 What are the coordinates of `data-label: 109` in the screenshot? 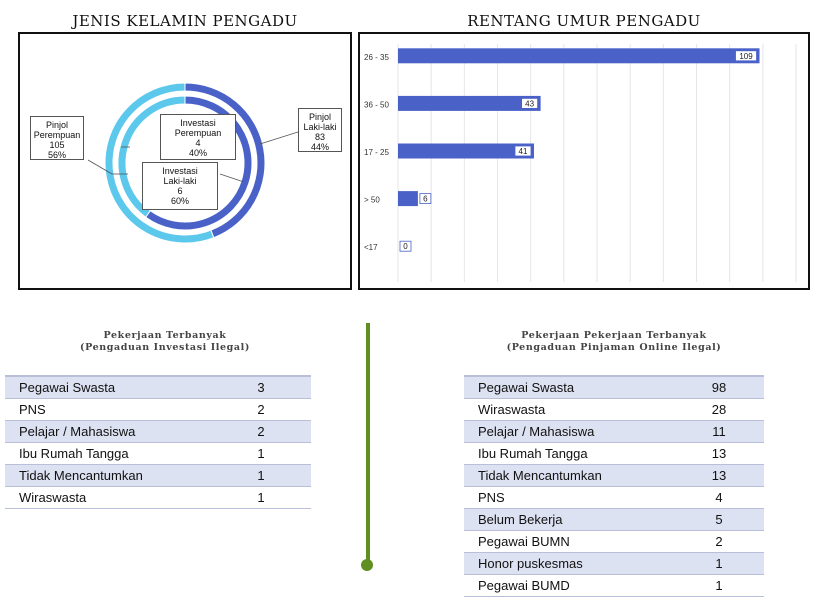 It's located at (746, 56).